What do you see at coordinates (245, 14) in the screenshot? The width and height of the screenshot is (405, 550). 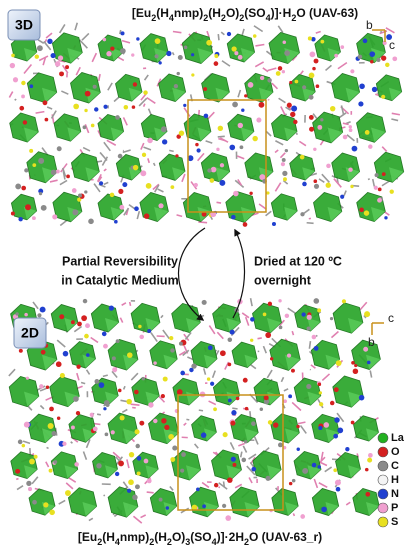 I see `formula: [Eu2(H4nmp)2(H2O)2(SO4)]·H2O (UAV-63)` at bounding box center [245, 14].